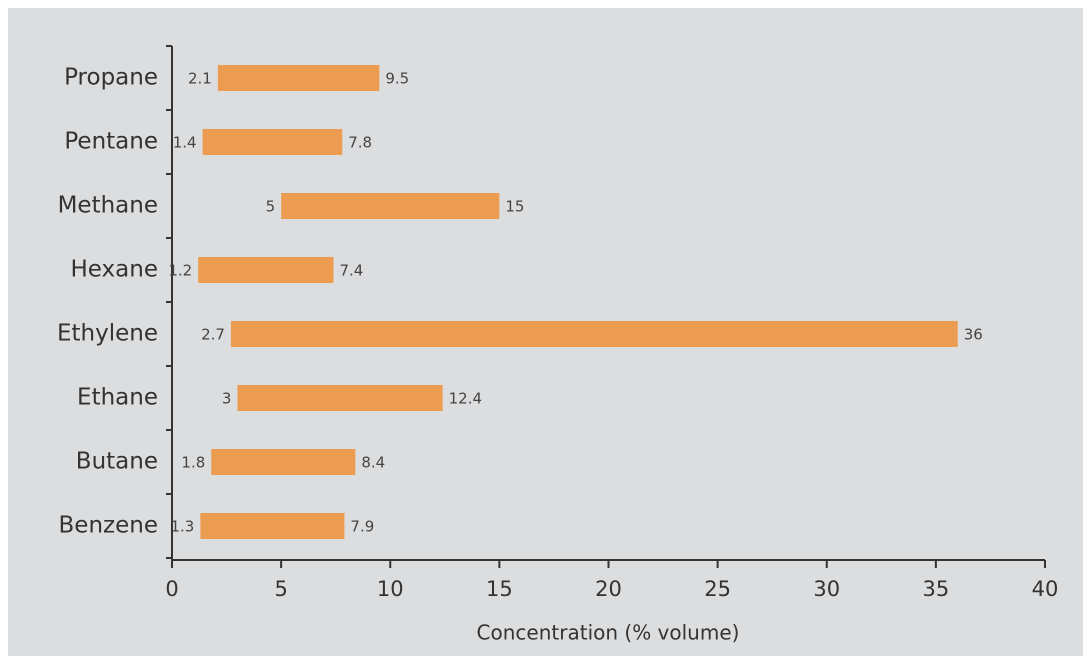 This screenshot has height=662, width=1091. I want to click on high-label: 8.4, so click(373, 463).